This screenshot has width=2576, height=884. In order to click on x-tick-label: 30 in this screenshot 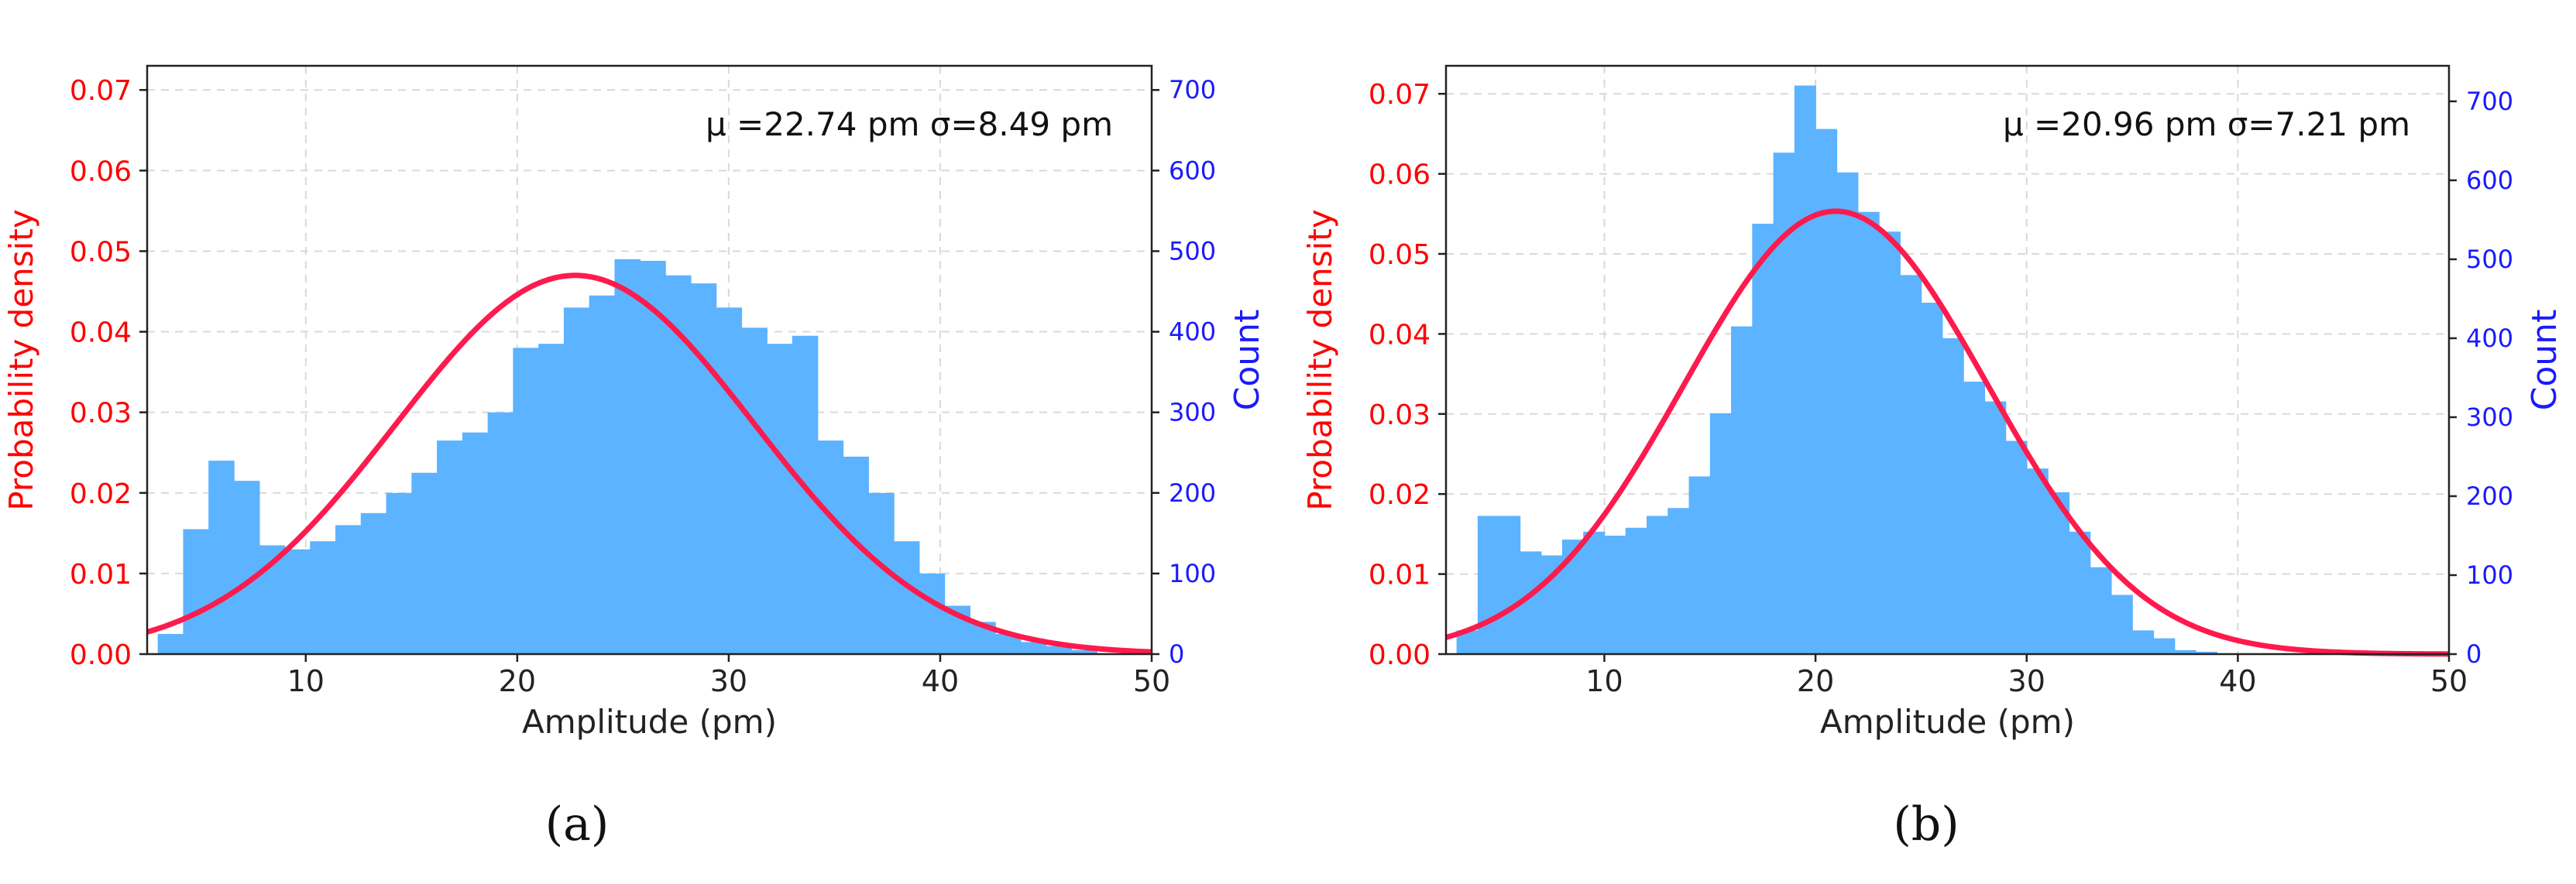, I will do `click(2027, 681)`.